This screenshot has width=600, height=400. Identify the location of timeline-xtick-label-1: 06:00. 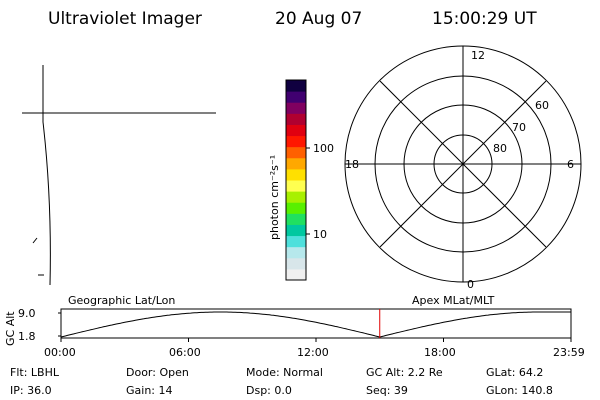
(185, 352).